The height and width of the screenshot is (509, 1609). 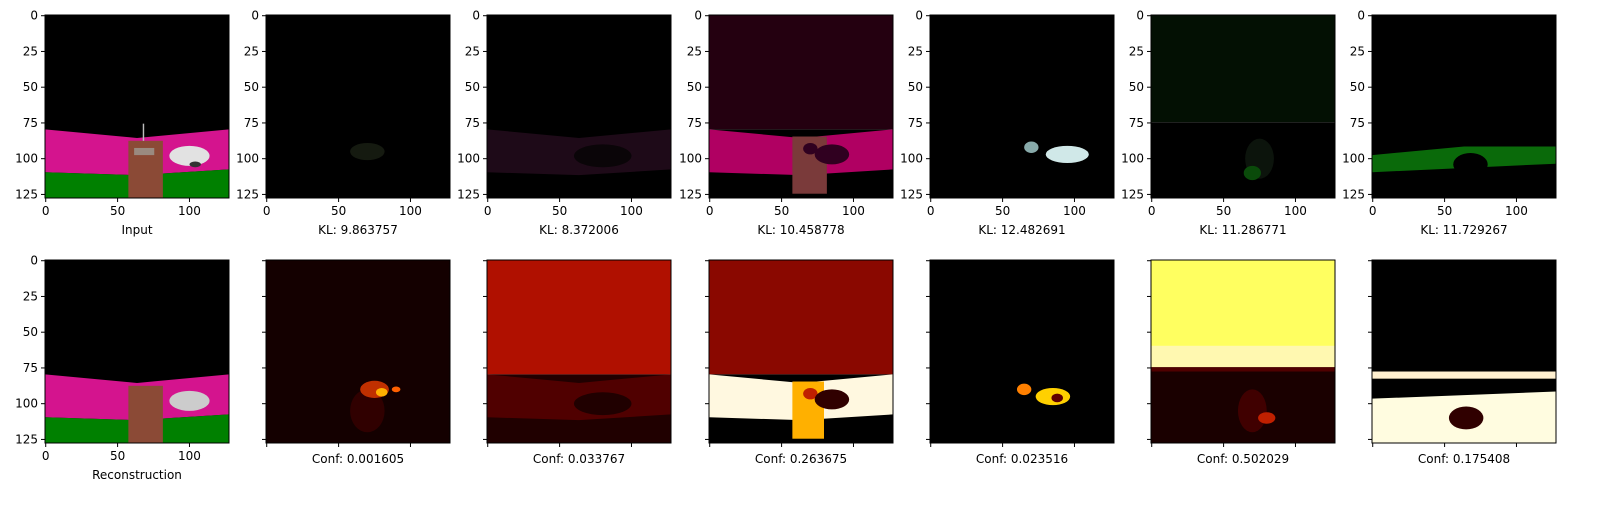 I want to click on panel-label: Input, so click(x=136, y=230).